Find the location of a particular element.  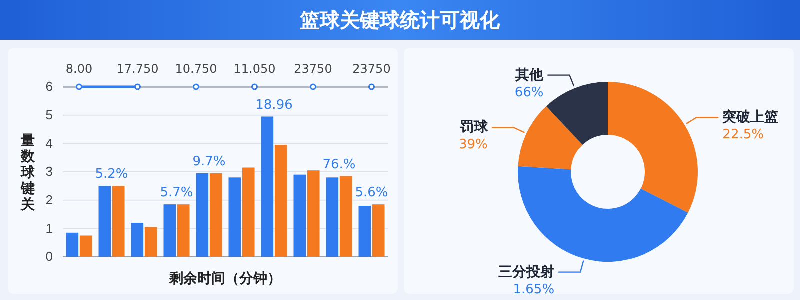

text: 11.050 is located at coordinates (255, 69).